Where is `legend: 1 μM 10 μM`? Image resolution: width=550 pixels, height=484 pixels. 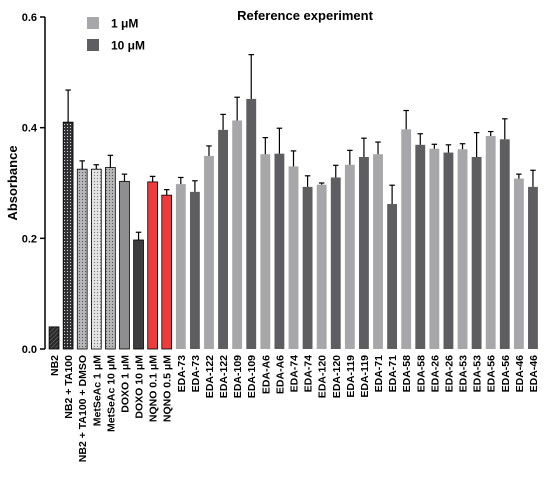 legend: 1 μM 10 μM is located at coordinates (116, 35).